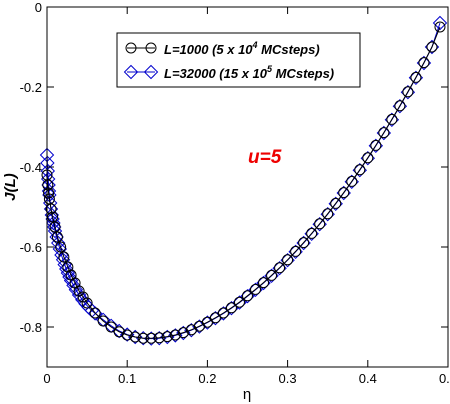 The image size is (450, 404). I want to click on legend-label-series-2: L=32000 (15 x 105 MCsteps), so click(249, 72).